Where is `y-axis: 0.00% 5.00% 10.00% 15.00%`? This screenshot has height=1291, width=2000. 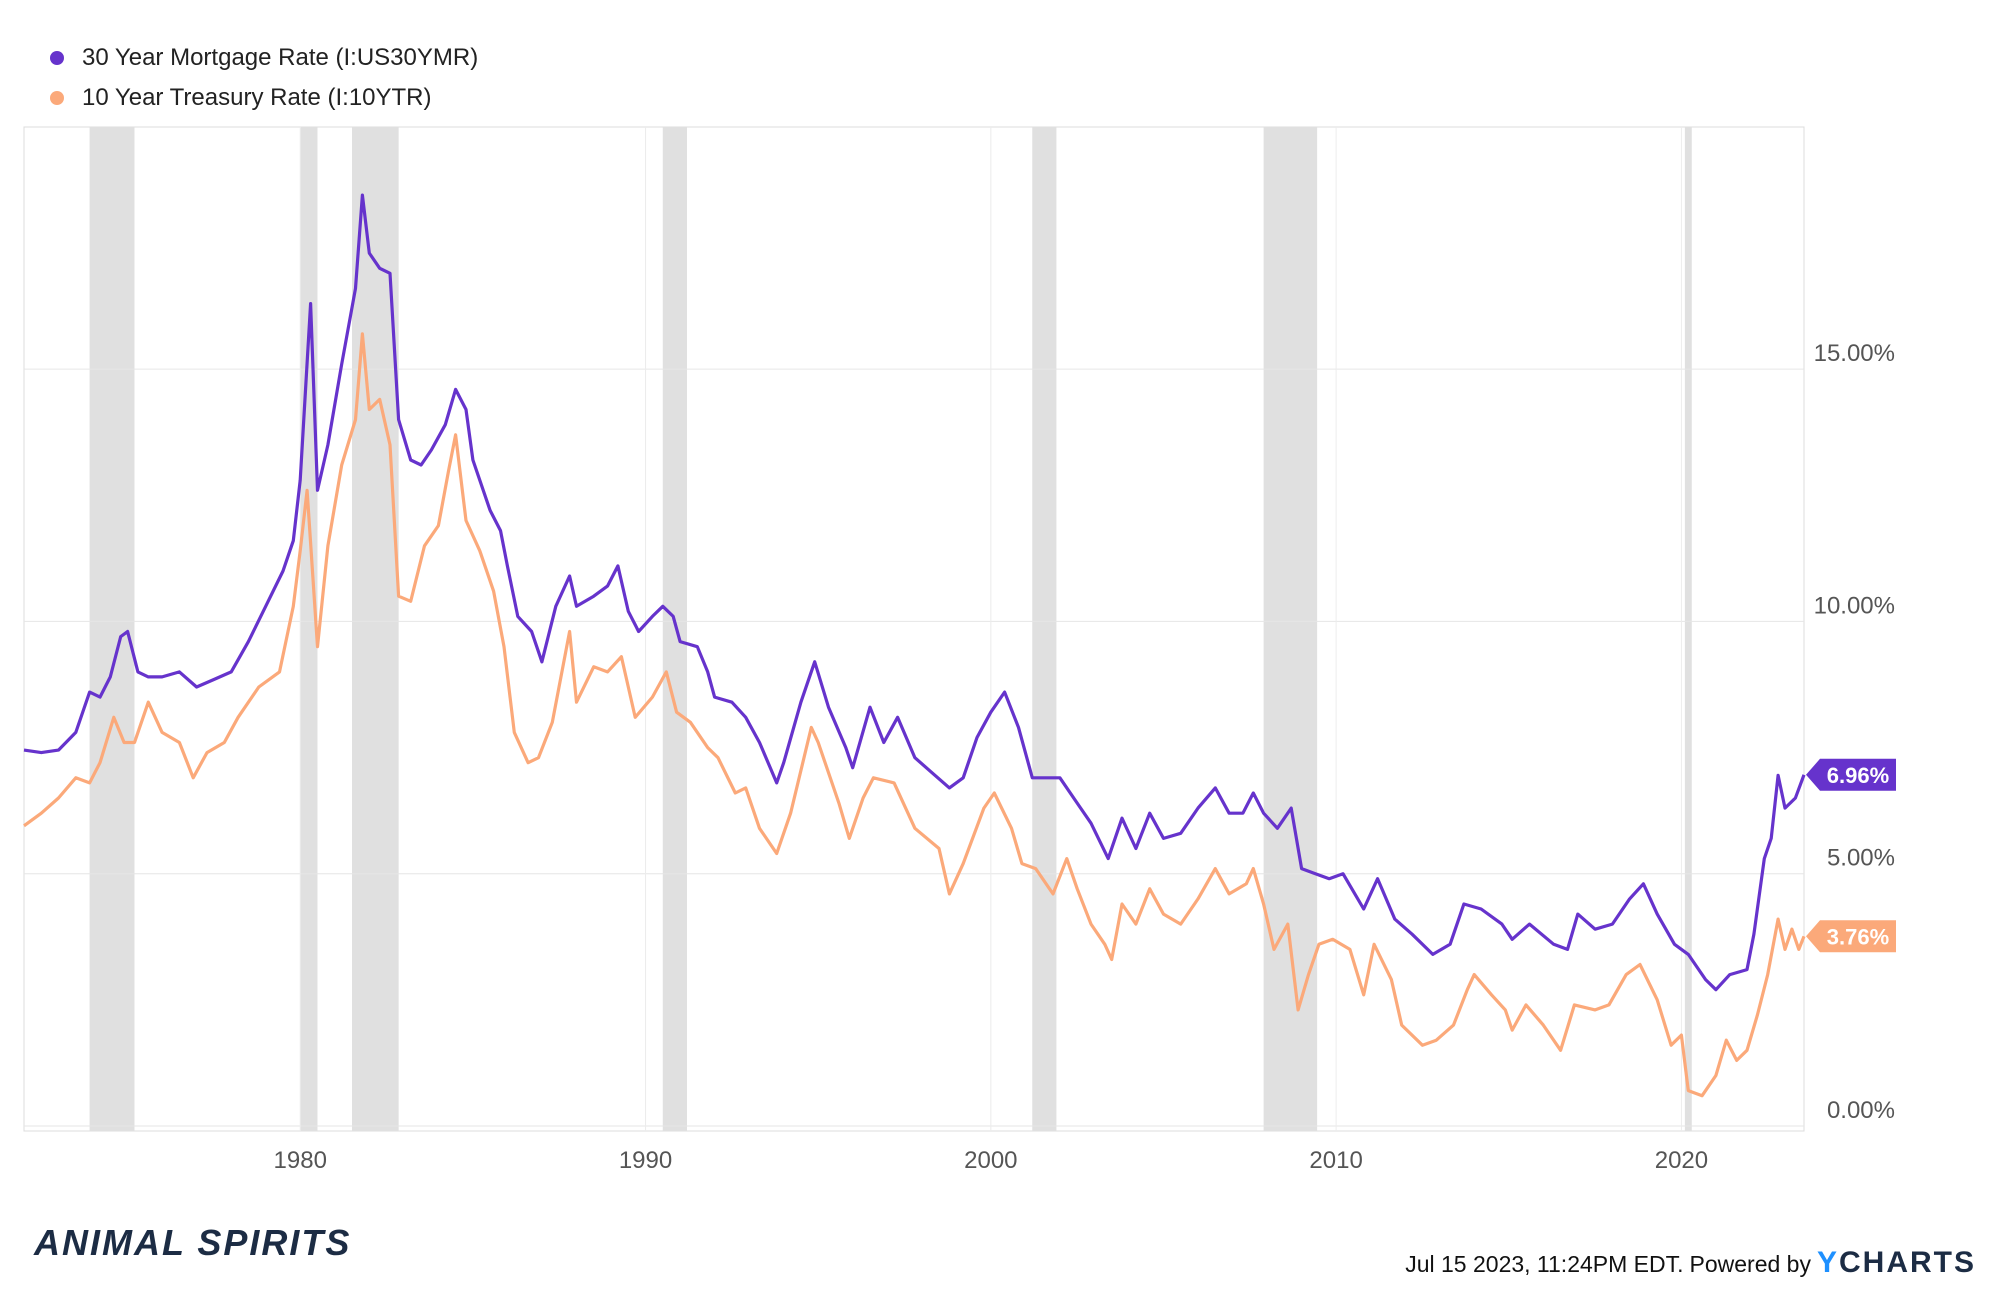
y-axis: 0.00% 5.00% 10.00% 15.00% is located at coordinates (1854, 732).